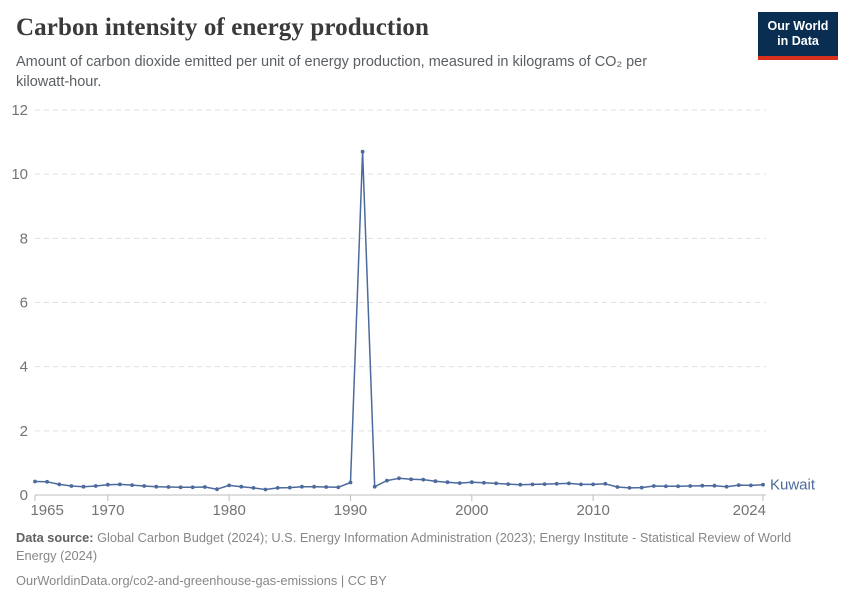  What do you see at coordinates (107, 510) in the screenshot?
I see `x-tick-label: 1970` at bounding box center [107, 510].